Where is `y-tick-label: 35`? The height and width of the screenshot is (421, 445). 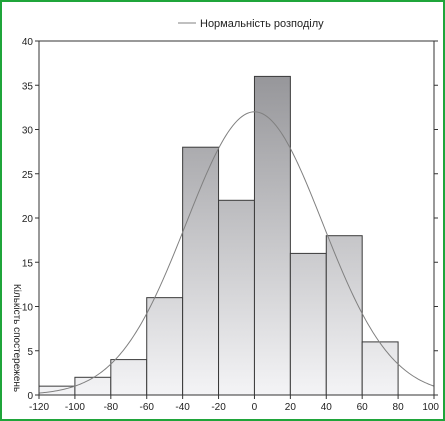 y-tick-label: 35 is located at coordinates (28, 86).